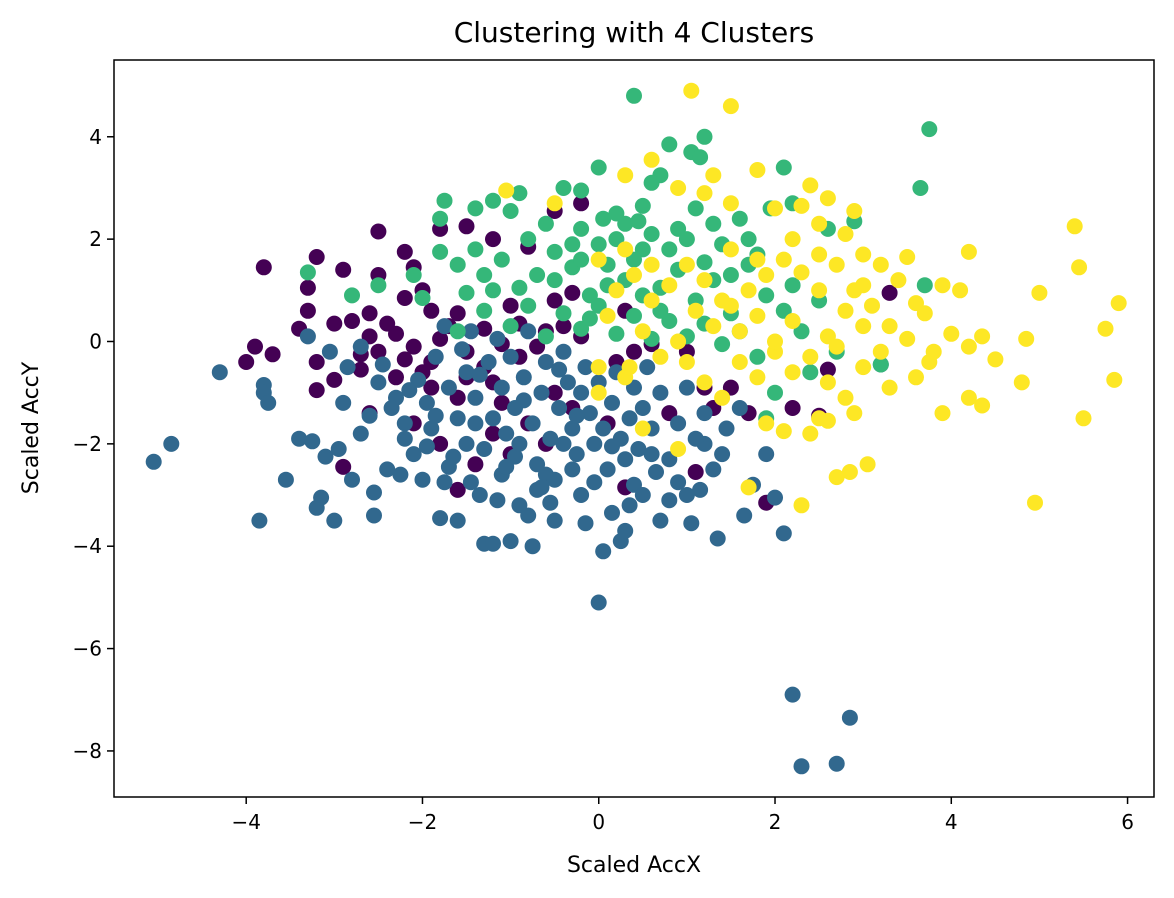 The width and height of the screenshot is (1174, 898). I want to click on x-axis-label: Scaled AccX, so click(634, 865).